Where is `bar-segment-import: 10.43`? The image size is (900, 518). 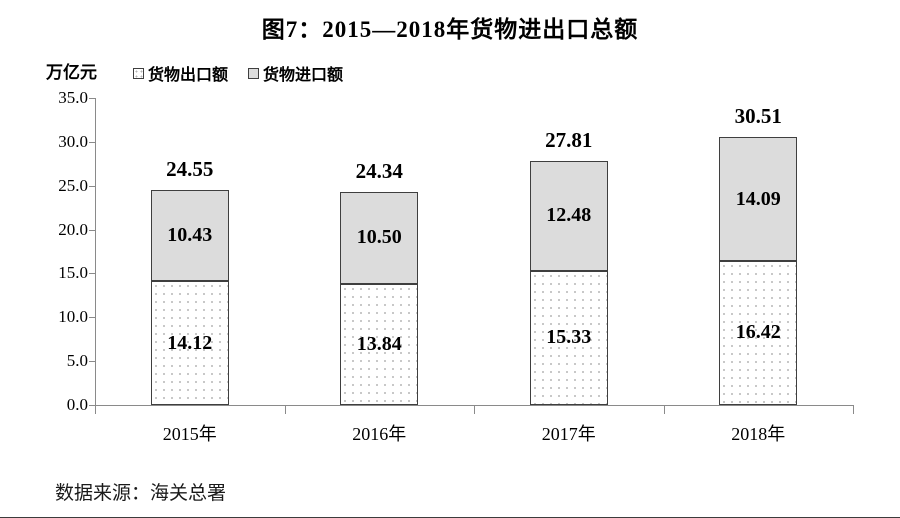
bar-segment-import: 10.43 is located at coordinates (189, 235).